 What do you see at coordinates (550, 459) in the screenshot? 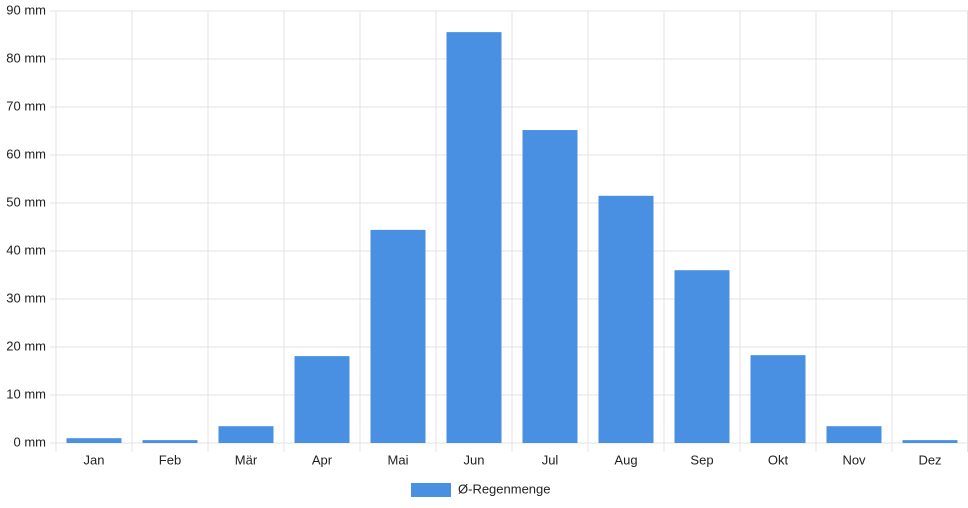
I see `x-tick-label: Jul` at bounding box center [550, 459].